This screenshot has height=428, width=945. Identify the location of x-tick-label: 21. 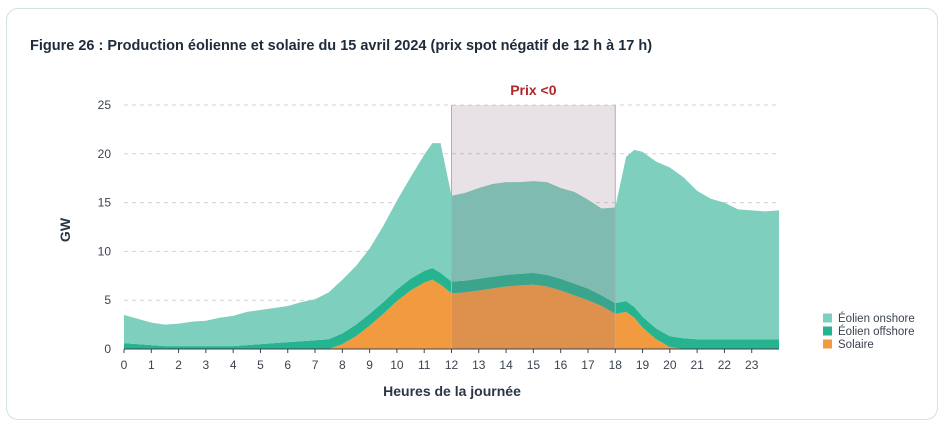
(697, 365).